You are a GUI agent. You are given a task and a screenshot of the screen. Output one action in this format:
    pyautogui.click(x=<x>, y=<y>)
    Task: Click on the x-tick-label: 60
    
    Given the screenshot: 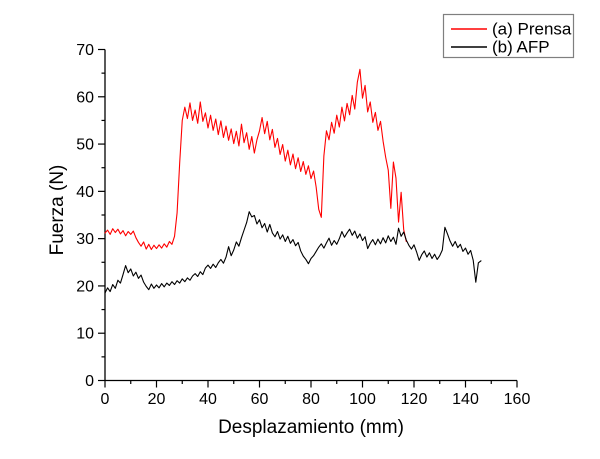 What is the action you would take?
    pyautogui.click(x=260, y=399)
    